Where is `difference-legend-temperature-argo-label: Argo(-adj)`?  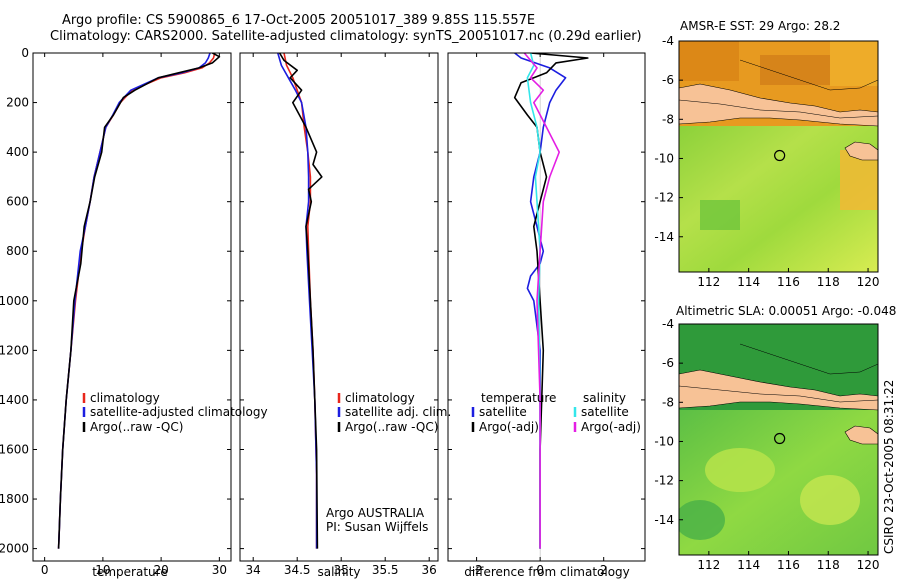
difference-legend-temperature-argo-label: Argo(-adj) is located at coordinates (509, 427).